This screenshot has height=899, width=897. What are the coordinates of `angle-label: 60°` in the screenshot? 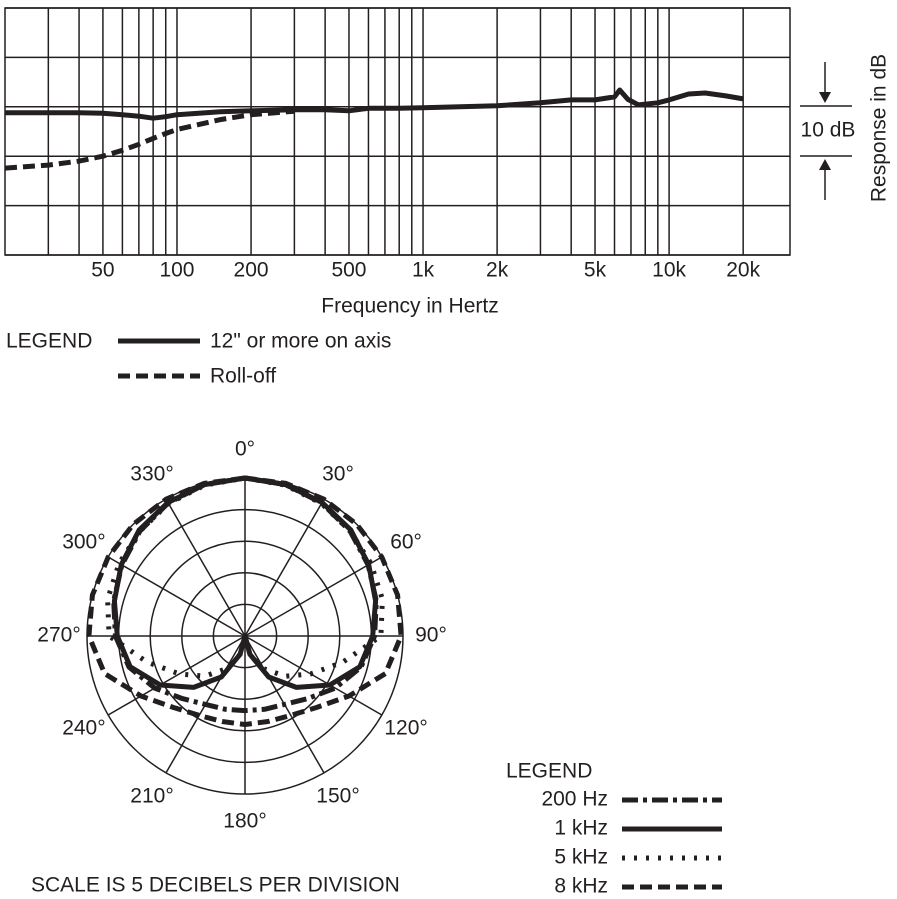 It's located at (406, 542).